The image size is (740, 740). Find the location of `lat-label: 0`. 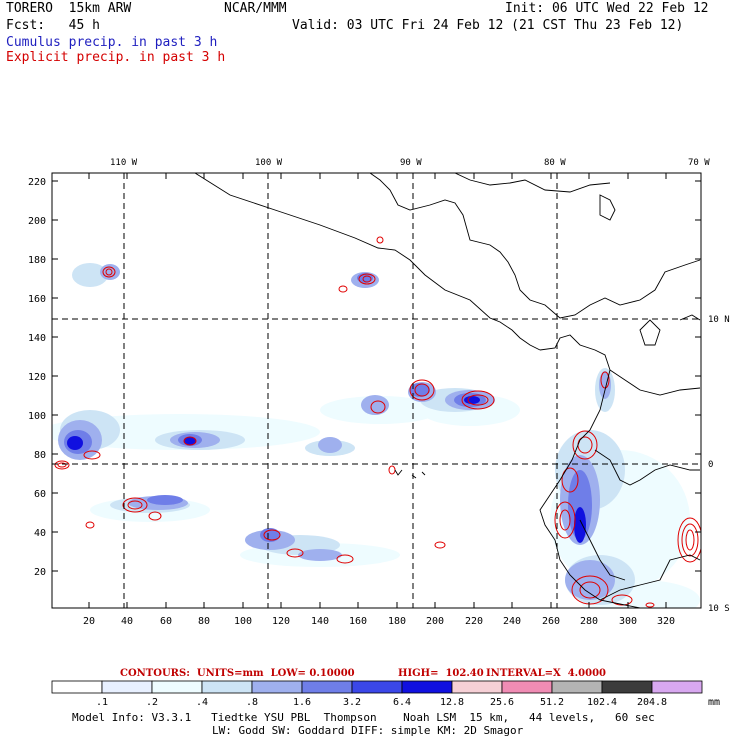

lat-label: 0 is located at coordinates (710, 465).